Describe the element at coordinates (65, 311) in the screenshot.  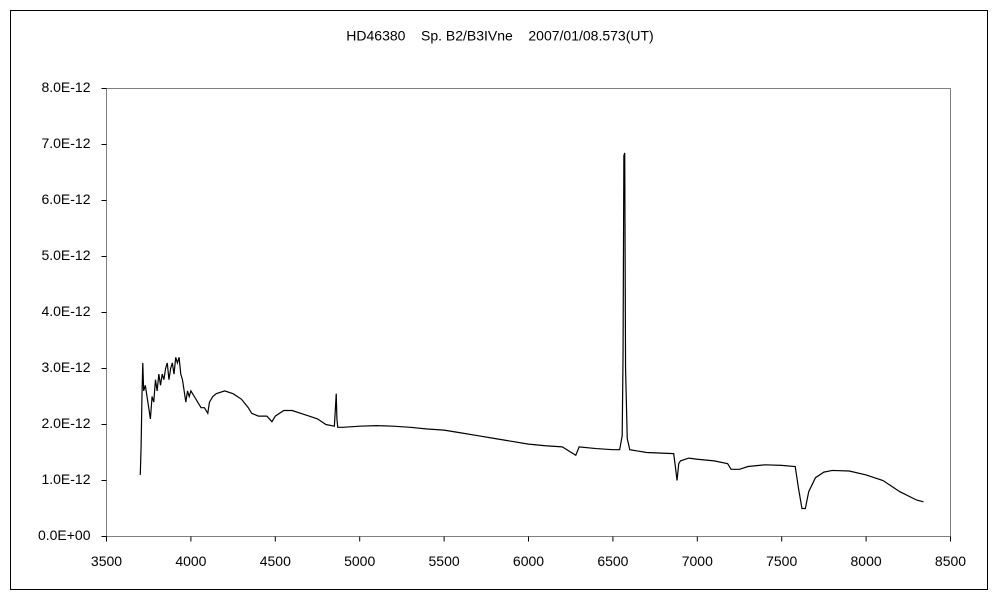
I see `y-tick-label: 4.0E-12` at that location.